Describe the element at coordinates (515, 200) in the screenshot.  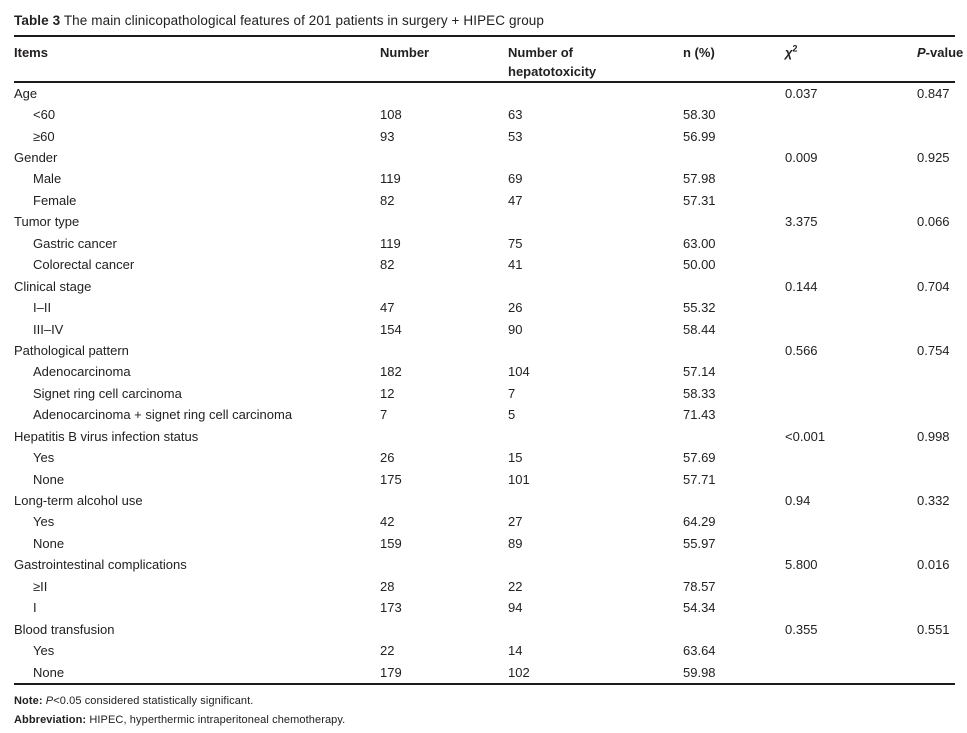
I see `cell-hepatotoxicity: 47` at that location.